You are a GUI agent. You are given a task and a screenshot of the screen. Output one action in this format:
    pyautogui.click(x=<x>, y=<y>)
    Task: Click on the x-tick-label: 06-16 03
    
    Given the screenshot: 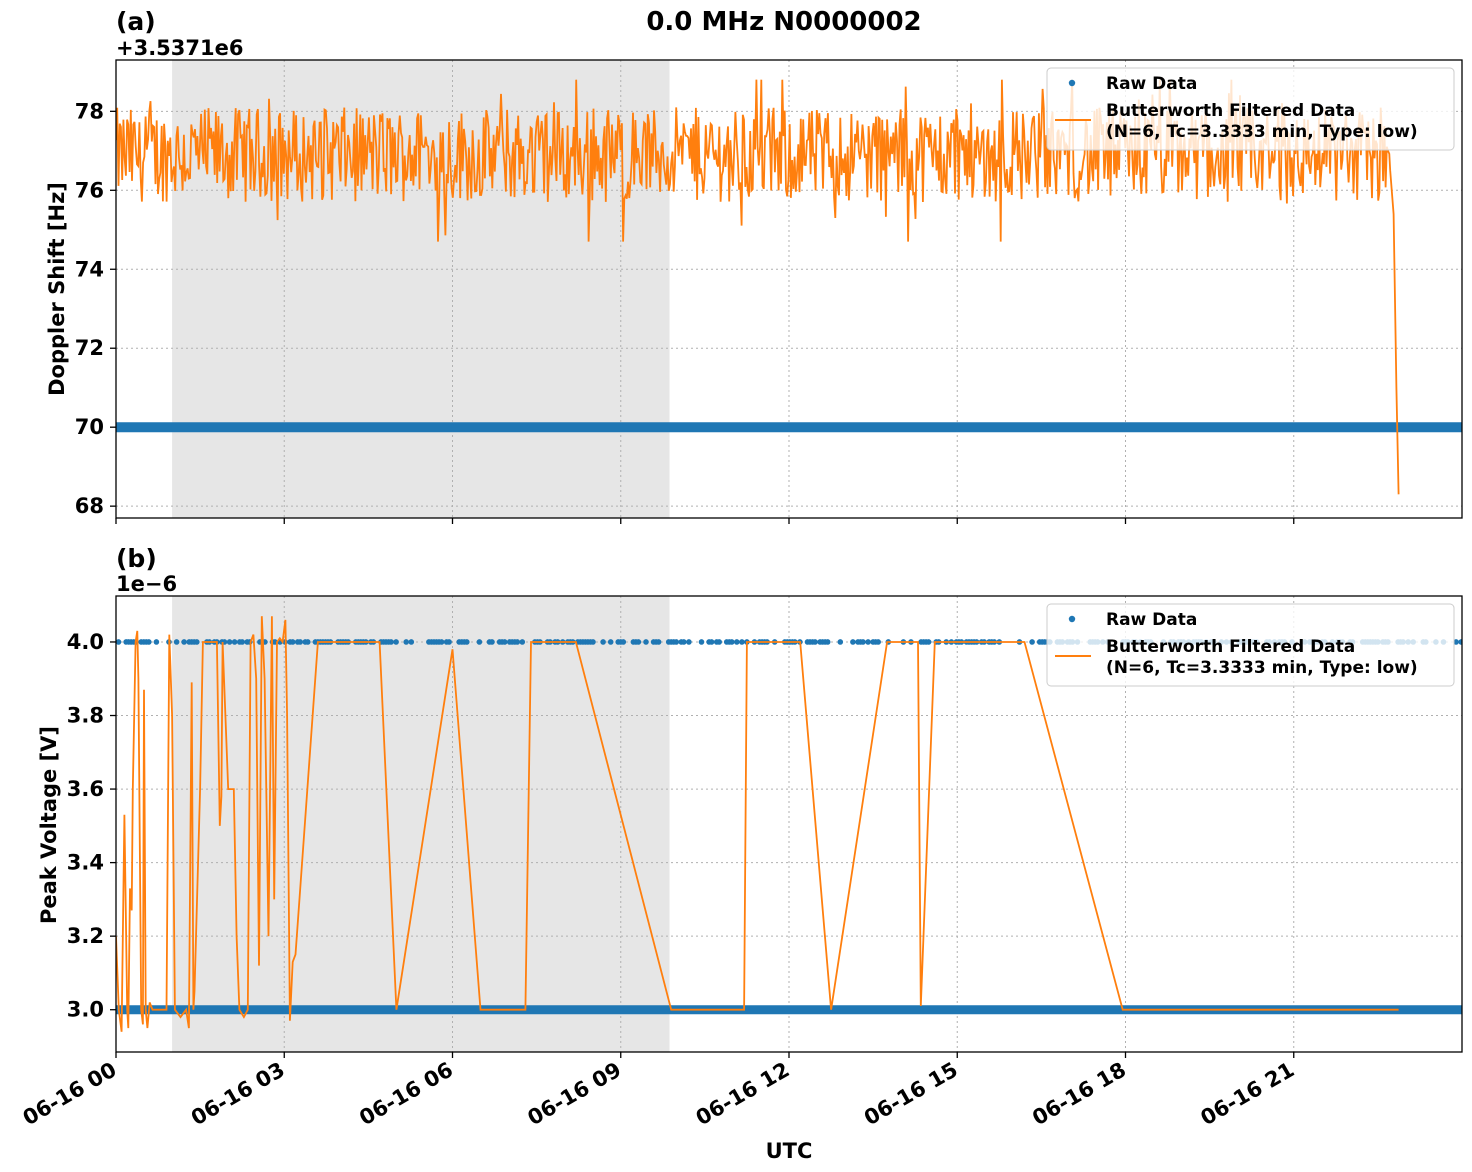 What is the action you would take?
    pyautogui.click(x=238, y=1094)
    